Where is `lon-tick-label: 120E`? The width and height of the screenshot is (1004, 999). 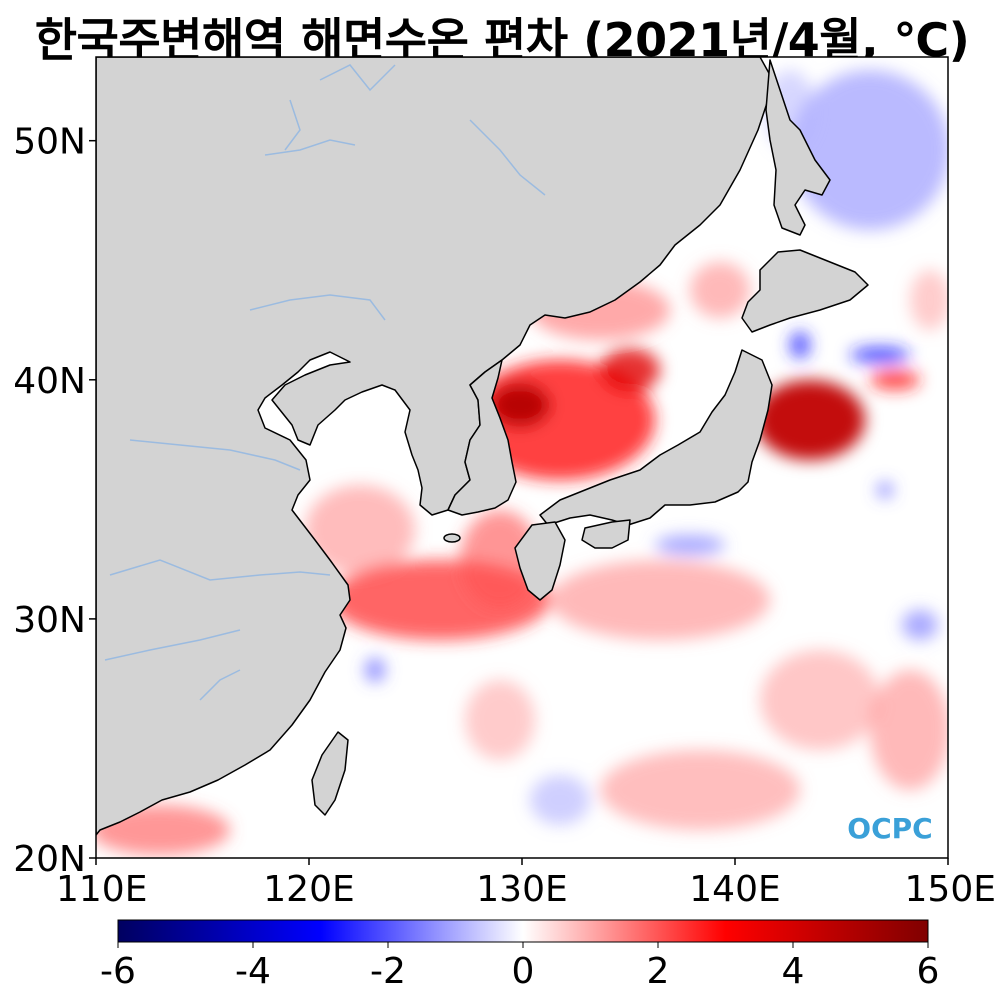 lon-tick-label: 120E is located at coordinates (308, 889).